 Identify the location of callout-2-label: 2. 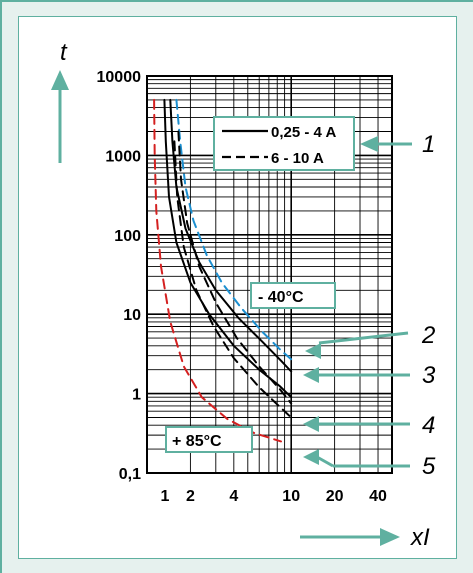
(428, 335).